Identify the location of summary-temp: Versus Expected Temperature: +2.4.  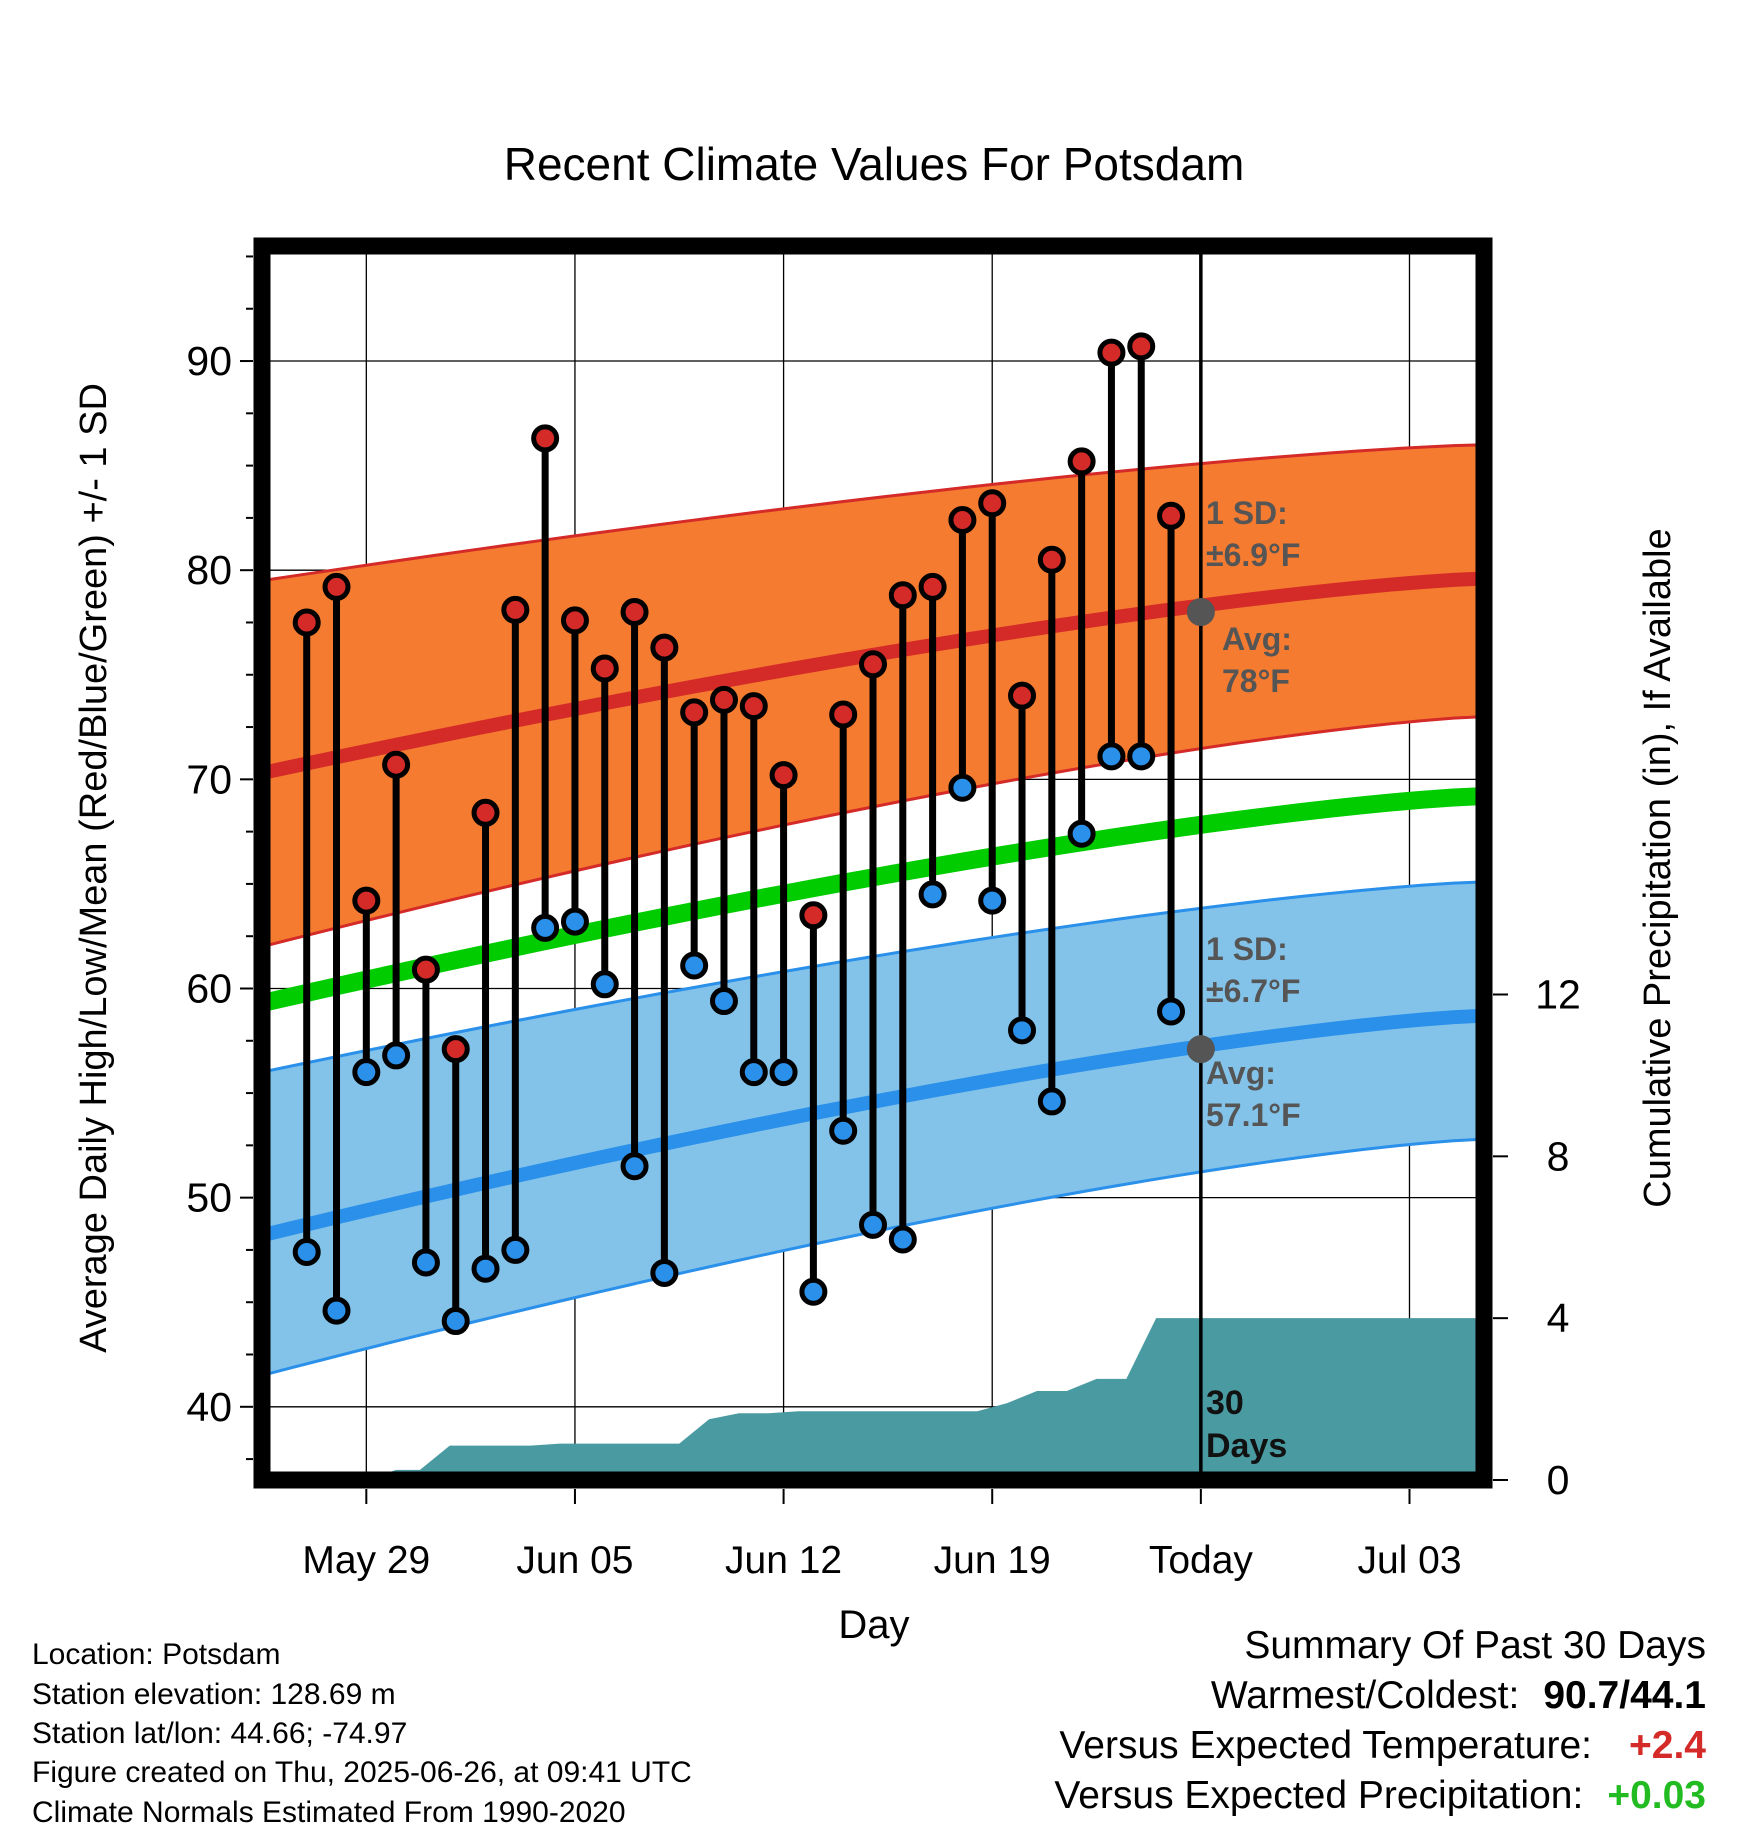
(1382, 1746).